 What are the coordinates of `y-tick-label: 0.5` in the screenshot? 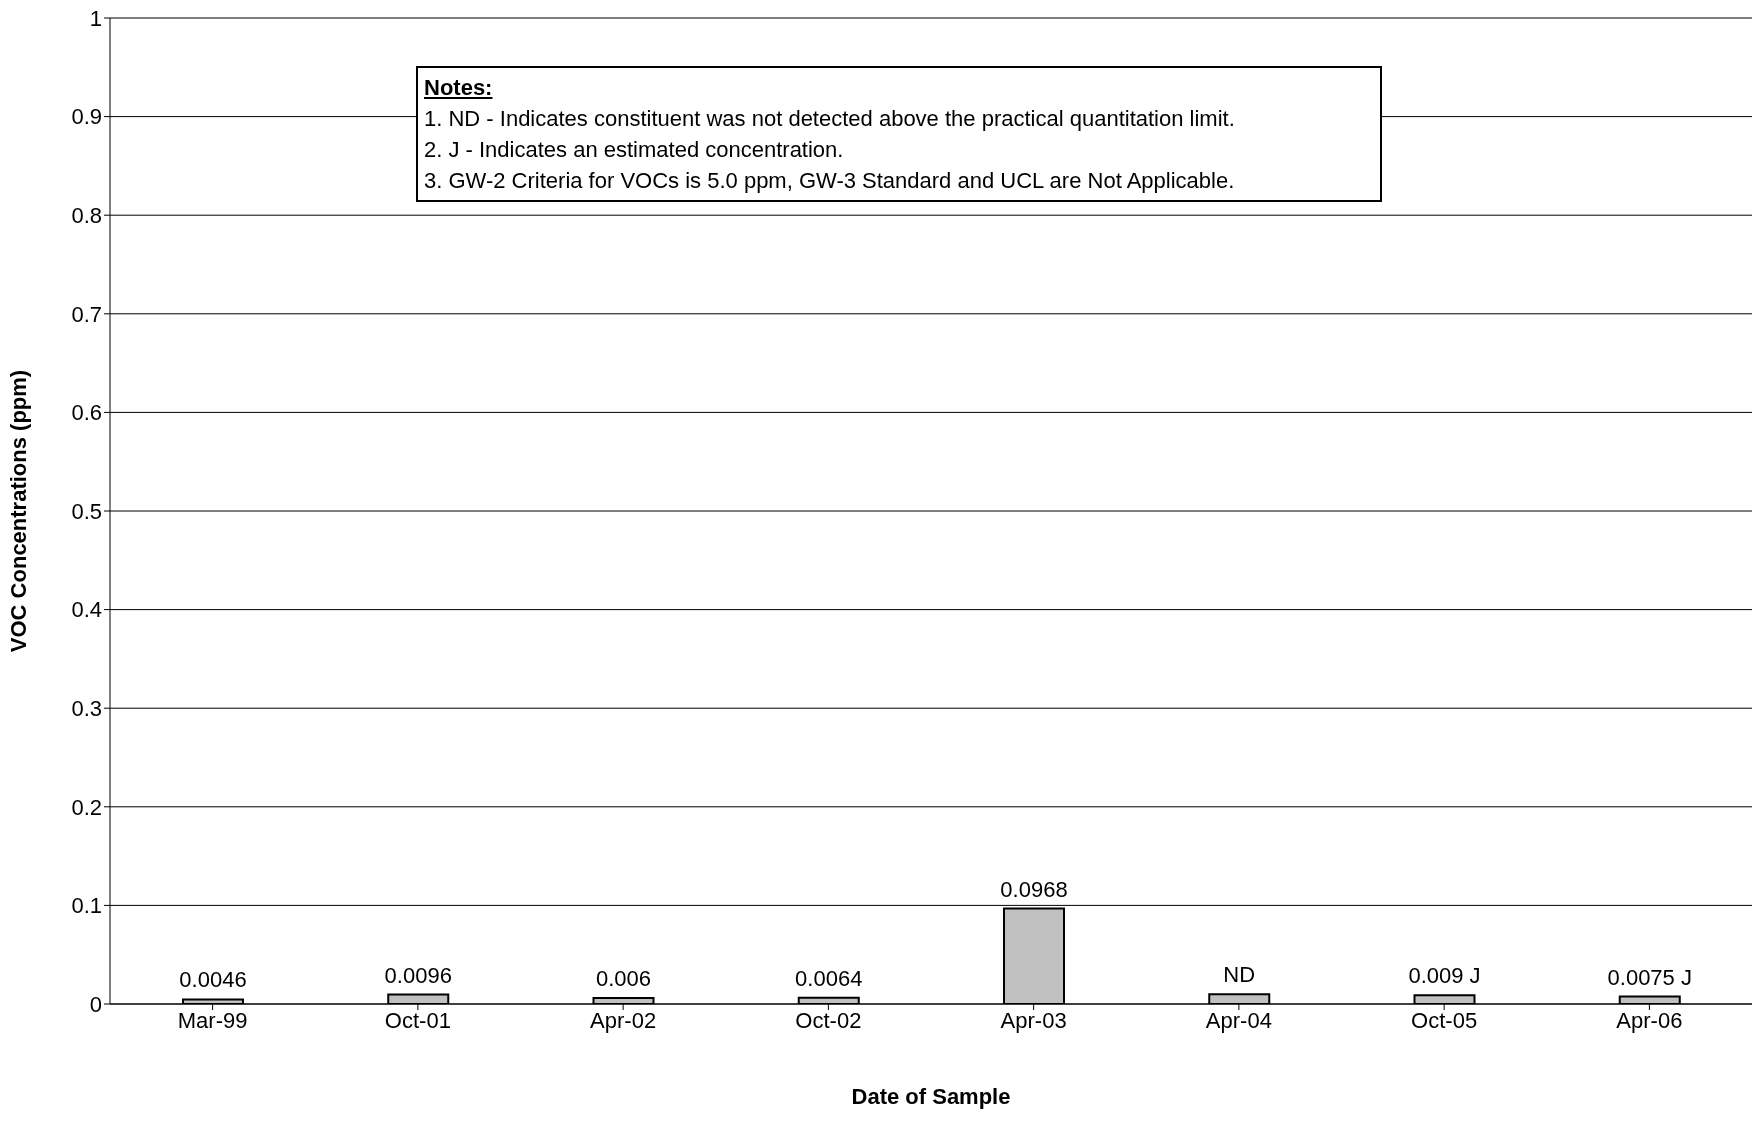 It's located at (86, 511).